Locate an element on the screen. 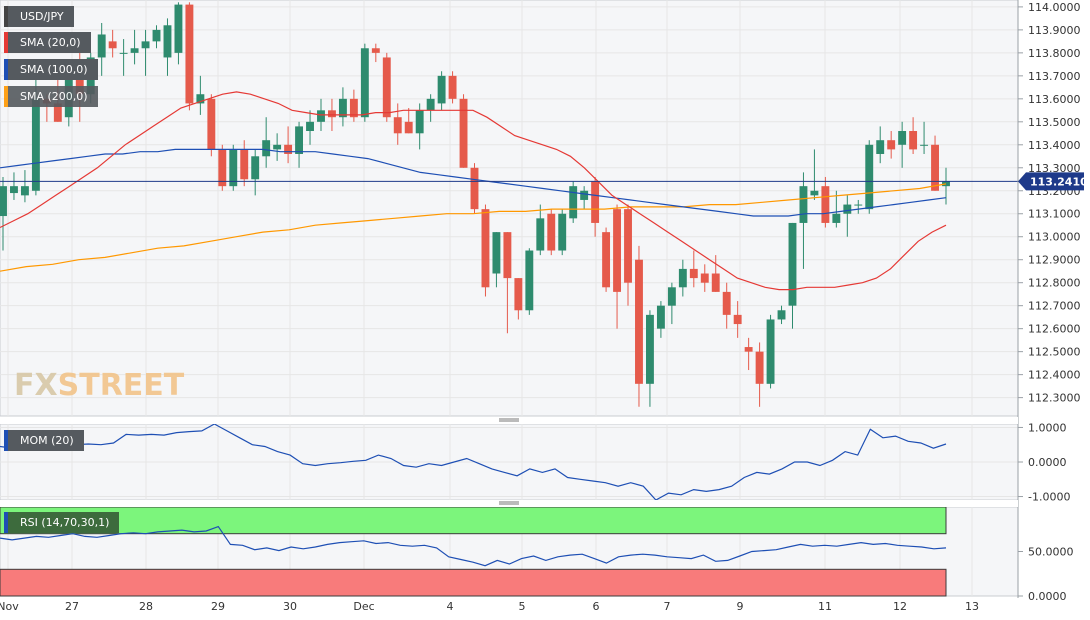 The width and height of the screenshot is (1090, 620). rsi-oversold-zone is located at coordinates (473, 582).